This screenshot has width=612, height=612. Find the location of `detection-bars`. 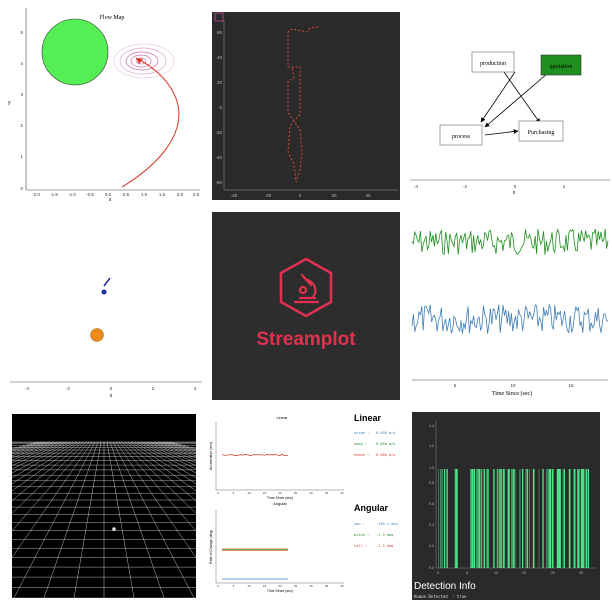

detection-bars is located at coordinates (513, 518).